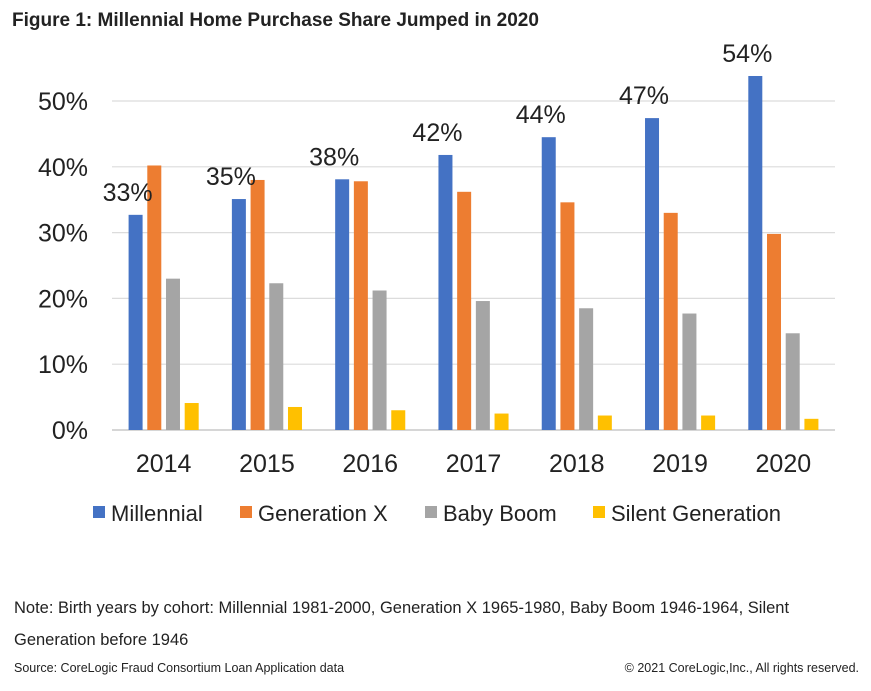 The width and height of the screenshot is (871, 691). Describe the element at coordinates (70, 431) in the screenshot. I see `y-tick-label: 0%` at that location.